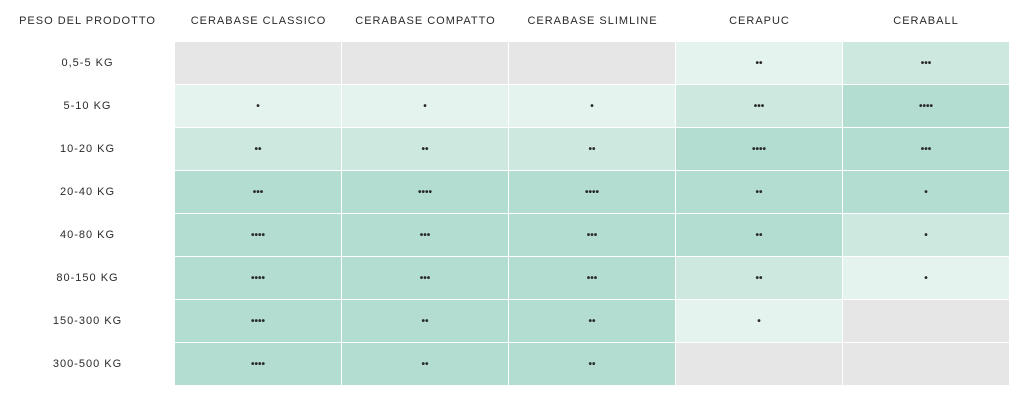 This screenshot has height=402, width=1024. Describe the element at coordinates (926, 21) in the screenshot. I see `header-ceraball: CERABALL` at that location.